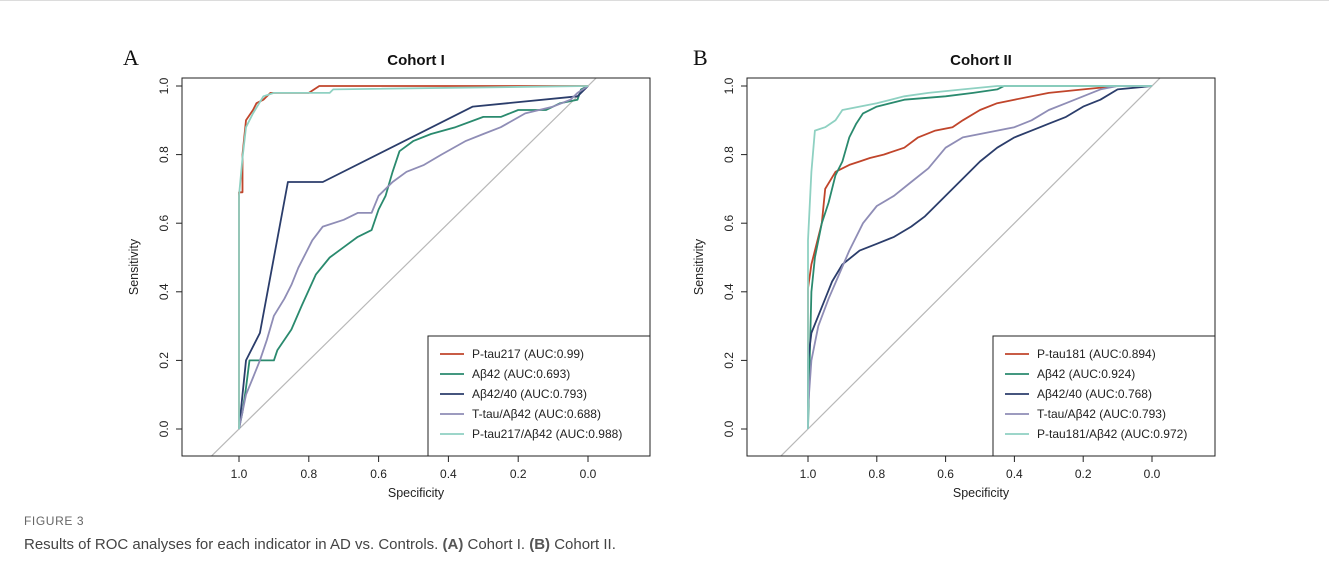  I want to click on panel-b-legend-box, so click(1104, 396).